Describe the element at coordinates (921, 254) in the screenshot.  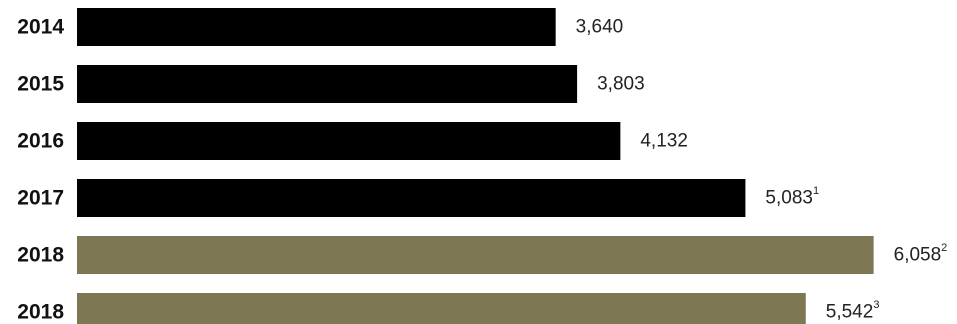
I see `value-label: 6,0582` at that location.